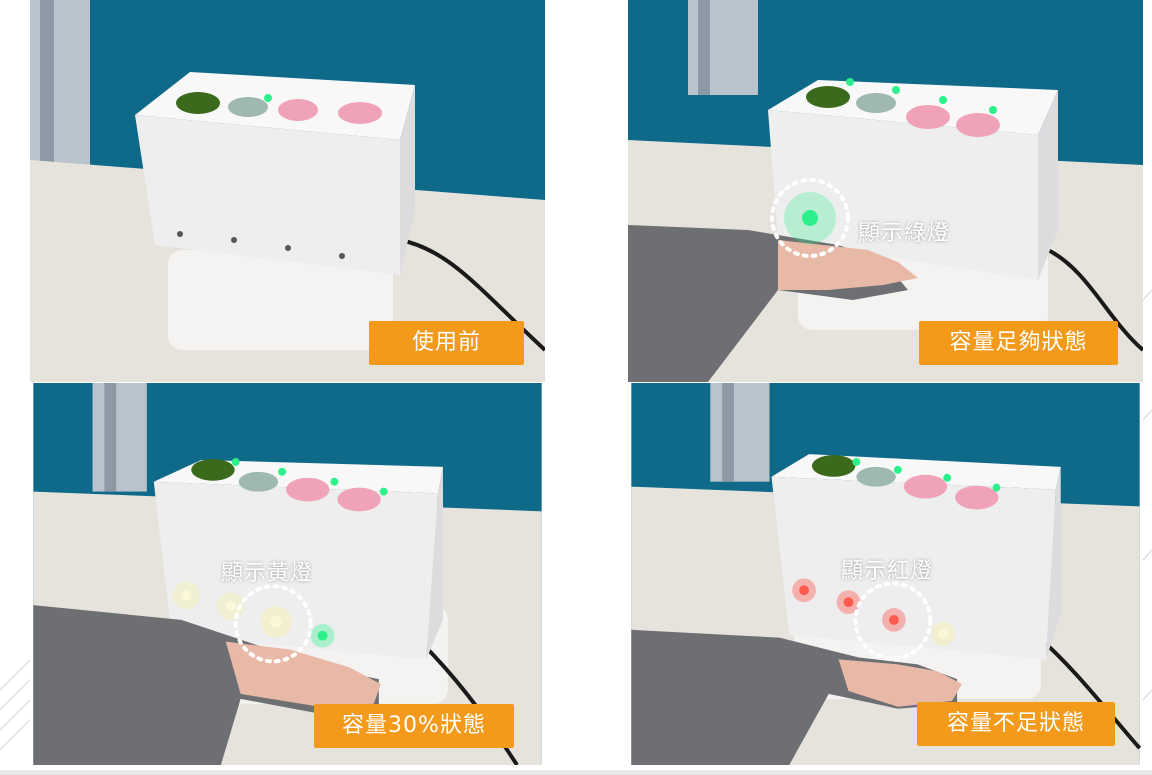  I want to click on caption-label: 容量不足狀態, so click(1016, 724).